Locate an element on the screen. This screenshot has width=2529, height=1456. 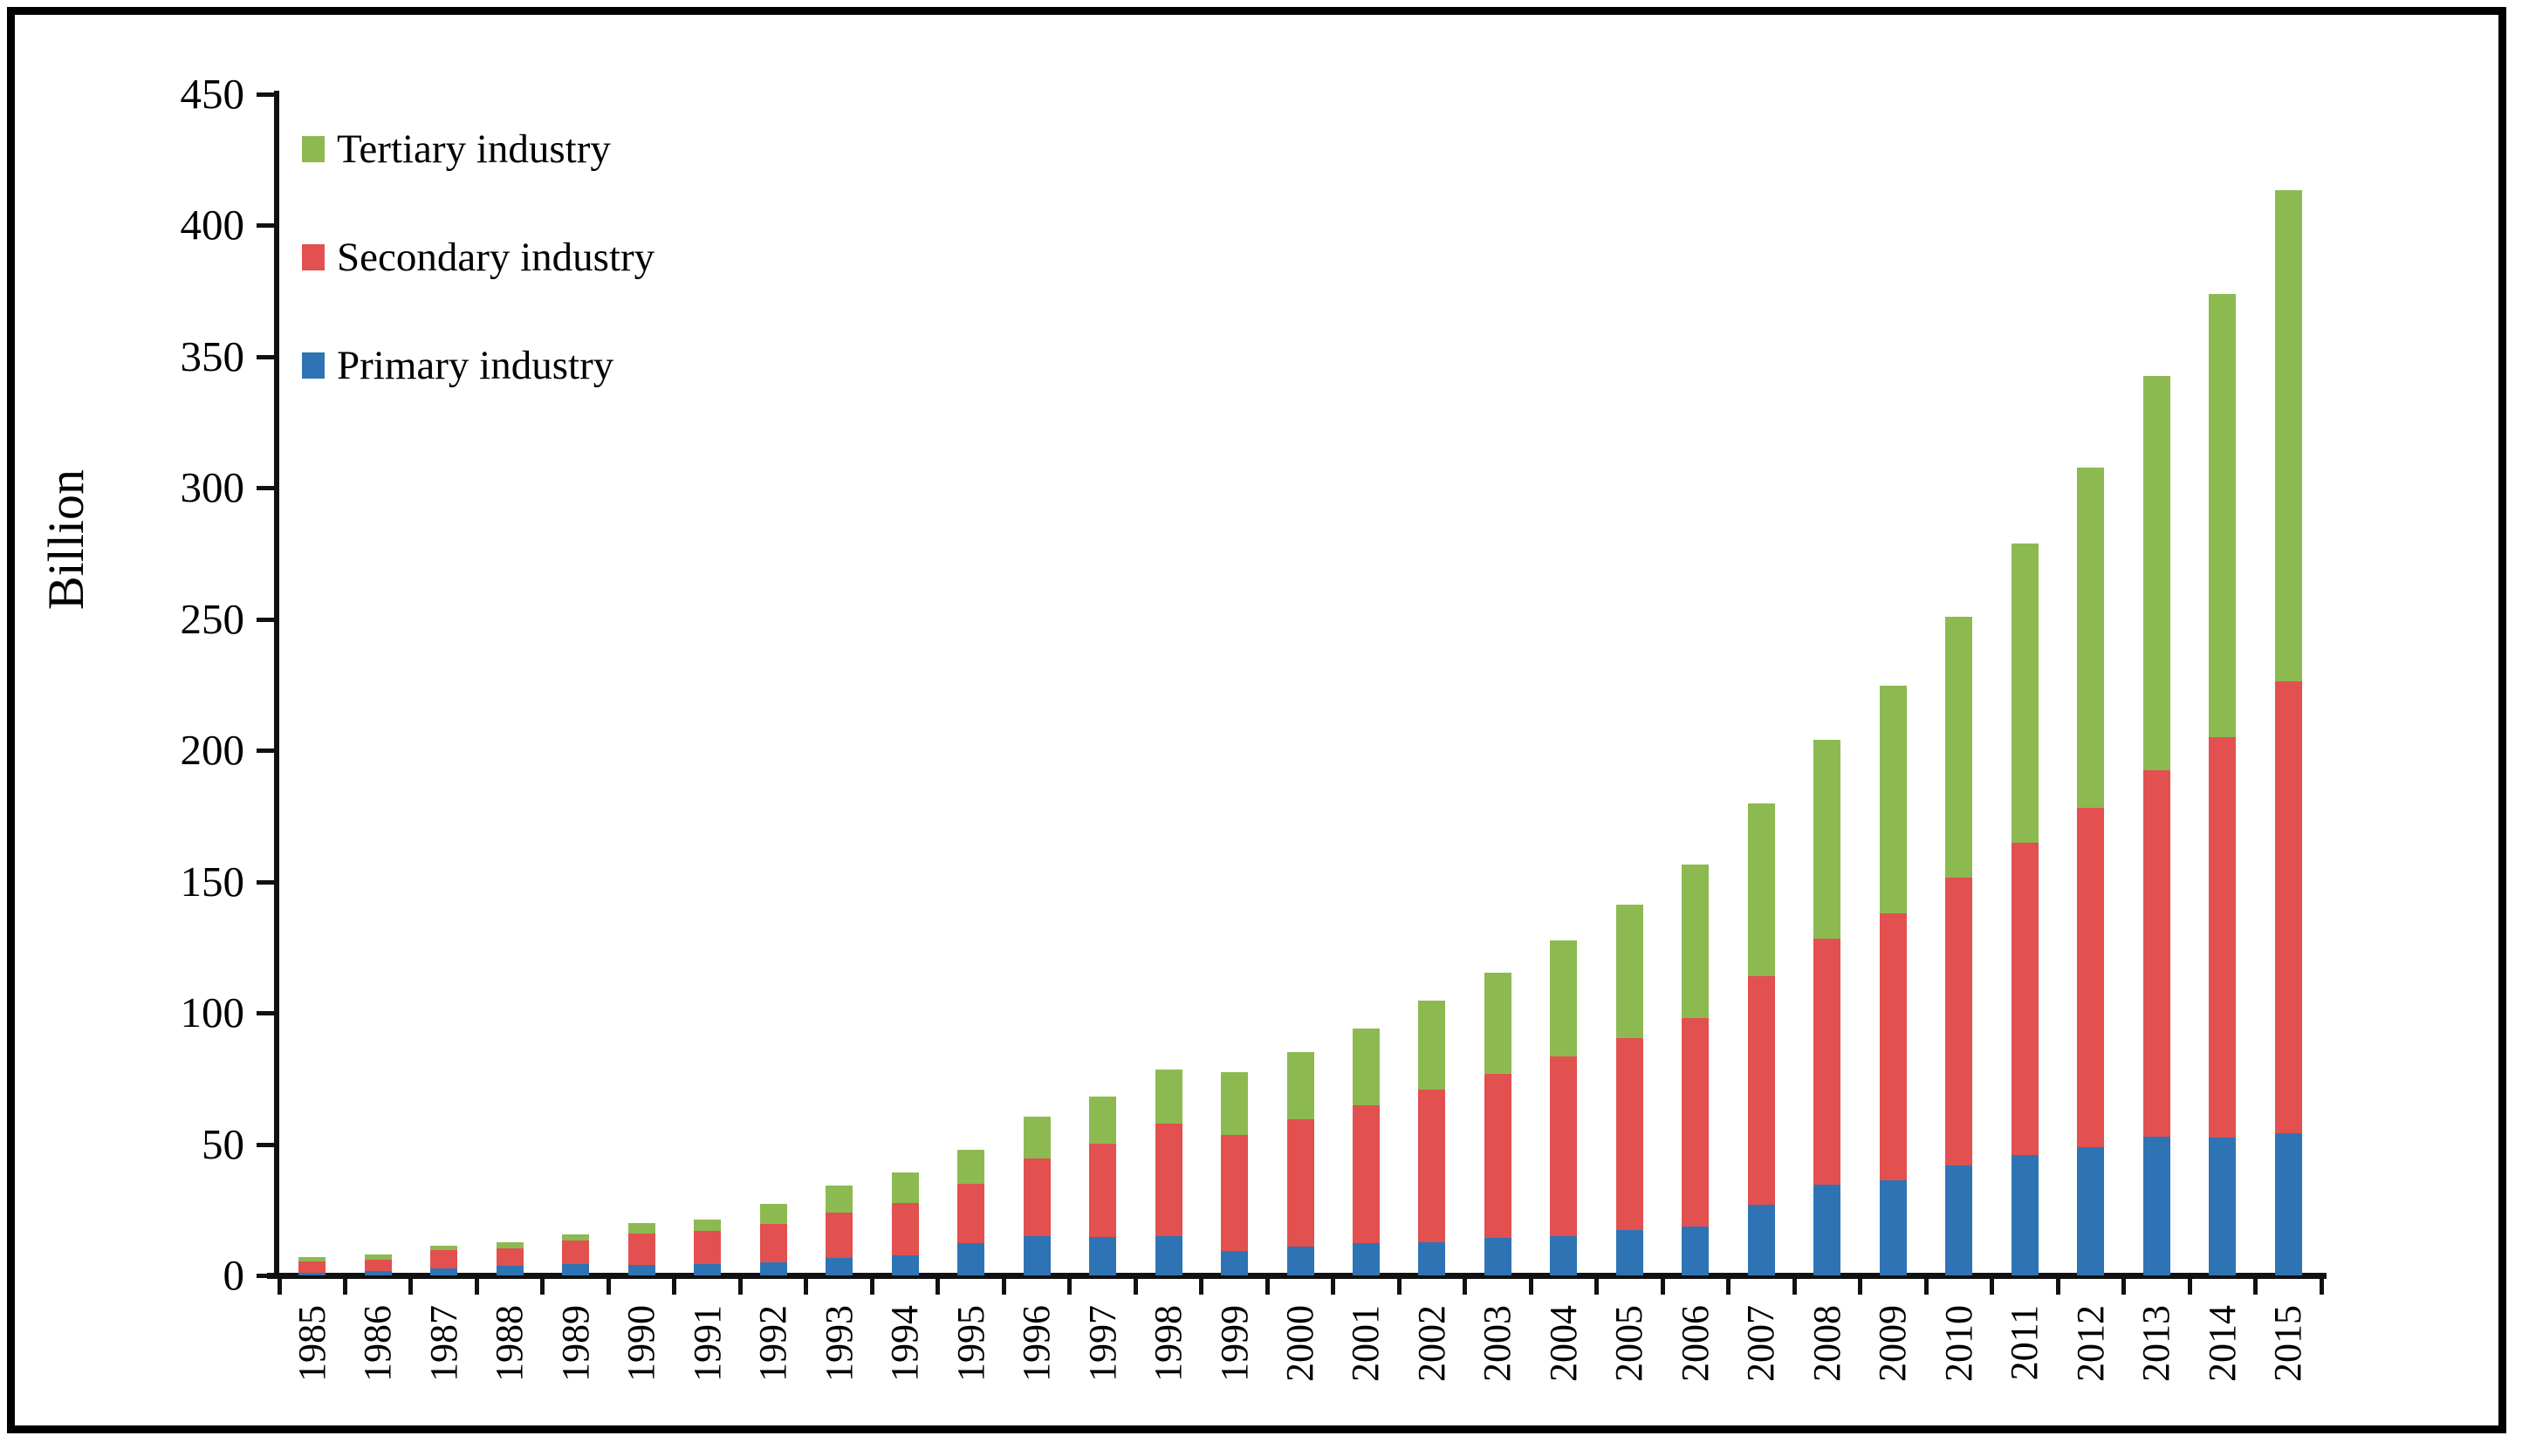
bar-1992 is located at coordinates (773, 1239).